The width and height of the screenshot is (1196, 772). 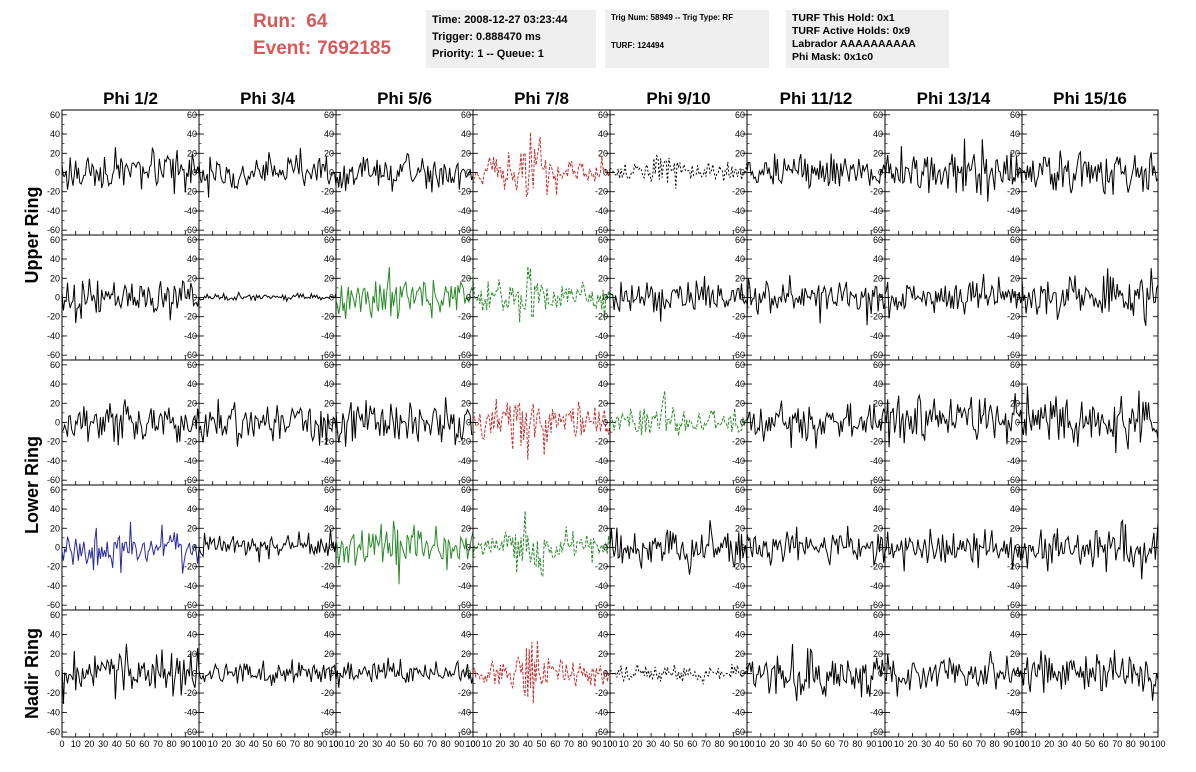 I want to click on event-row: Event: 7692185, so click(x=338, y=48).